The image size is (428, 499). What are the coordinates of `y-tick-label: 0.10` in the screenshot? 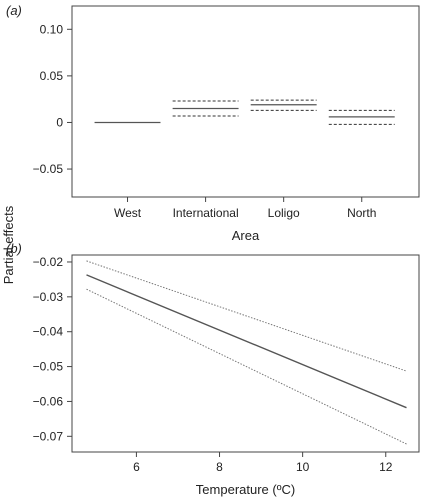 It's located at (52, 29).